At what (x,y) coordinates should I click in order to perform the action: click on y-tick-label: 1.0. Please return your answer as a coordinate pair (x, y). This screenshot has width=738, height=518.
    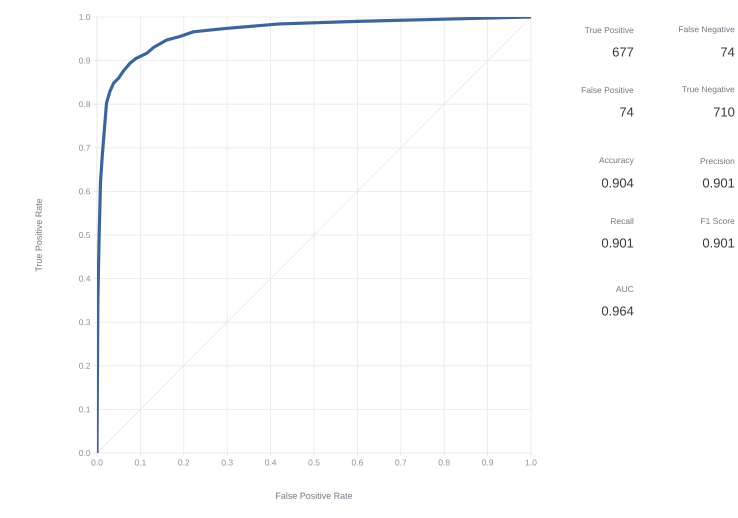
    Looking at the image, I should click on (84, 17).